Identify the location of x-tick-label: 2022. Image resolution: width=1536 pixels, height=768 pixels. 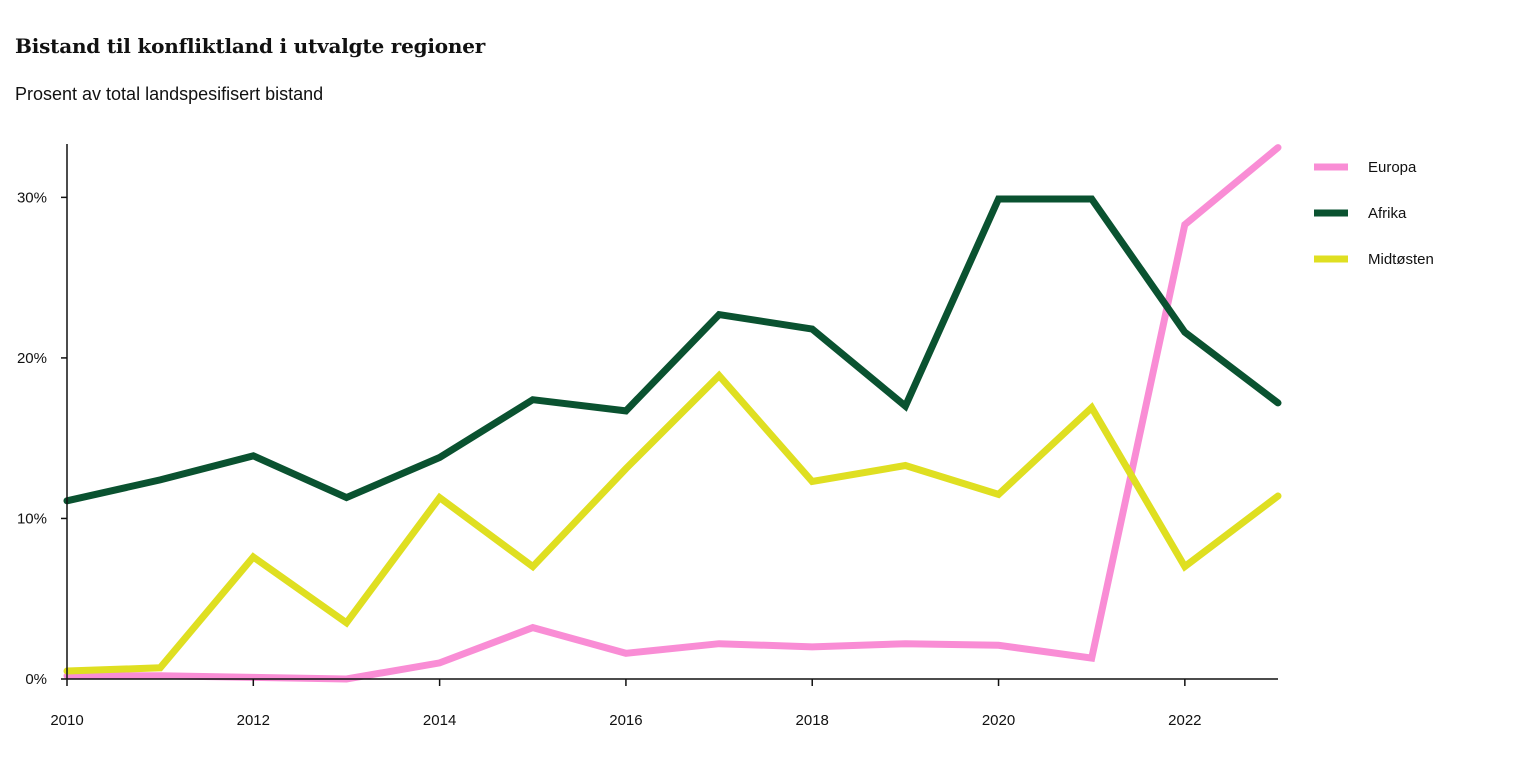
(1184, 720).